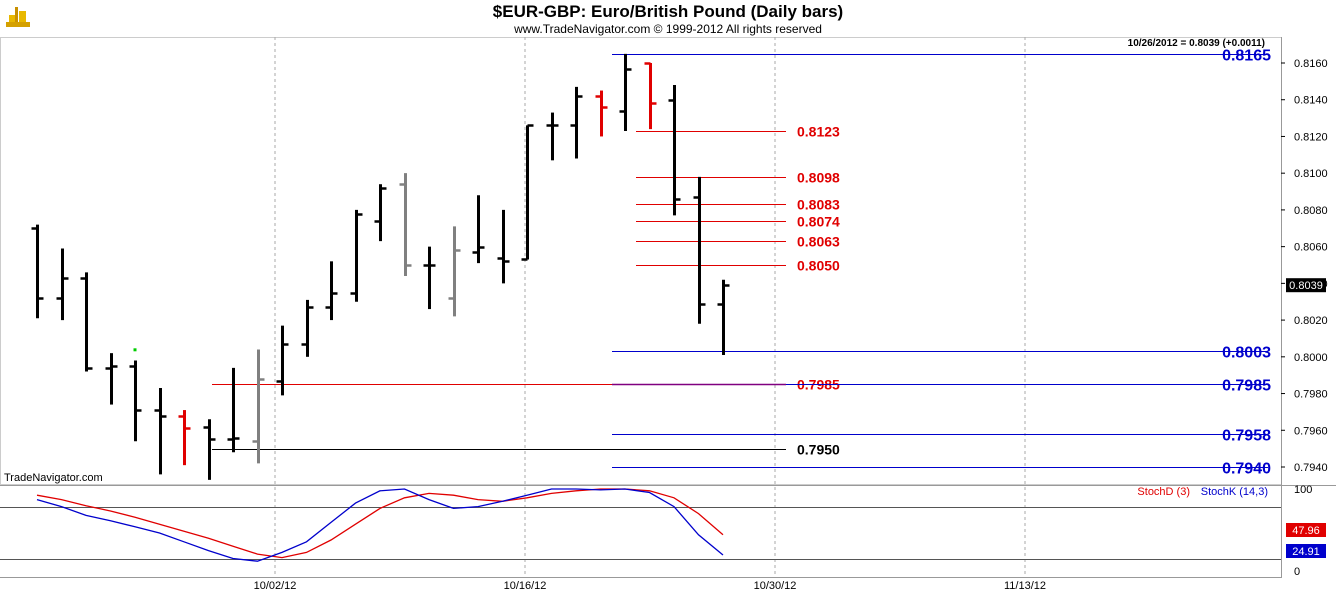  I want to click on level-label: 0.8123, so click(818, 132).